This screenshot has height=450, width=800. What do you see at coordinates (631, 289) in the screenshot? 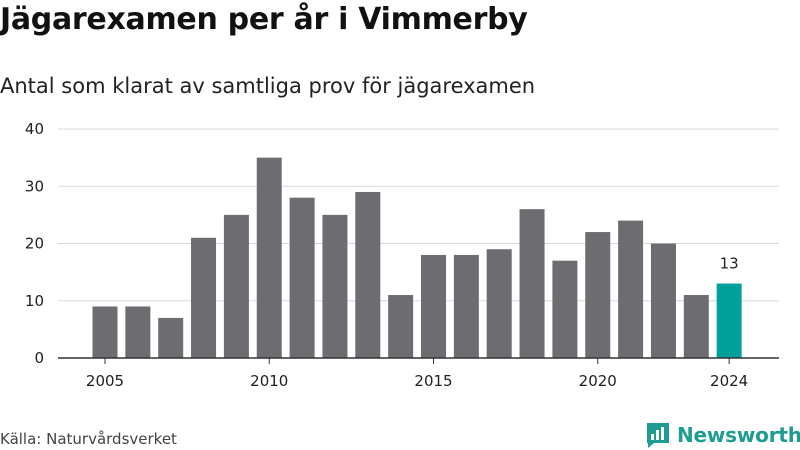
I see `bar-2021` at bounding box center [631, 289].